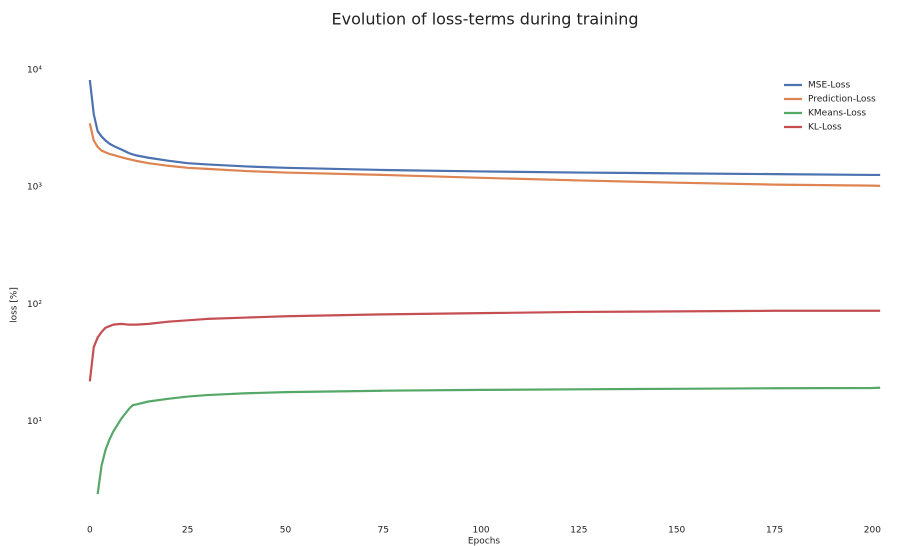 Image resolution: width=912 pixels, height=546 pixels. I want to click on y-axis-label: loss [%], so click(15, 305).